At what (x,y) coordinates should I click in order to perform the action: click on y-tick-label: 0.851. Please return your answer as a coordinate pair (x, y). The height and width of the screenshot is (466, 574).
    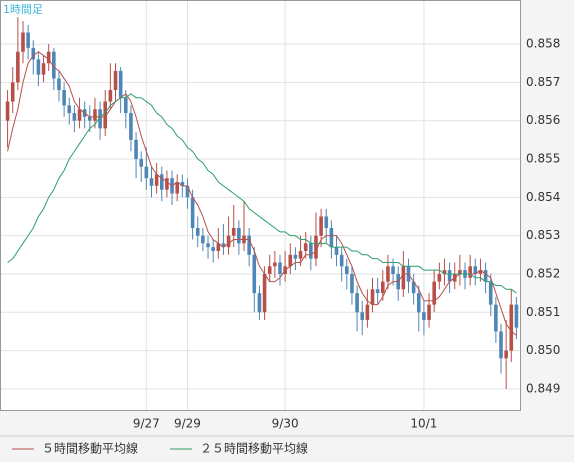
    Looking at the image, I should click on (543, 312).